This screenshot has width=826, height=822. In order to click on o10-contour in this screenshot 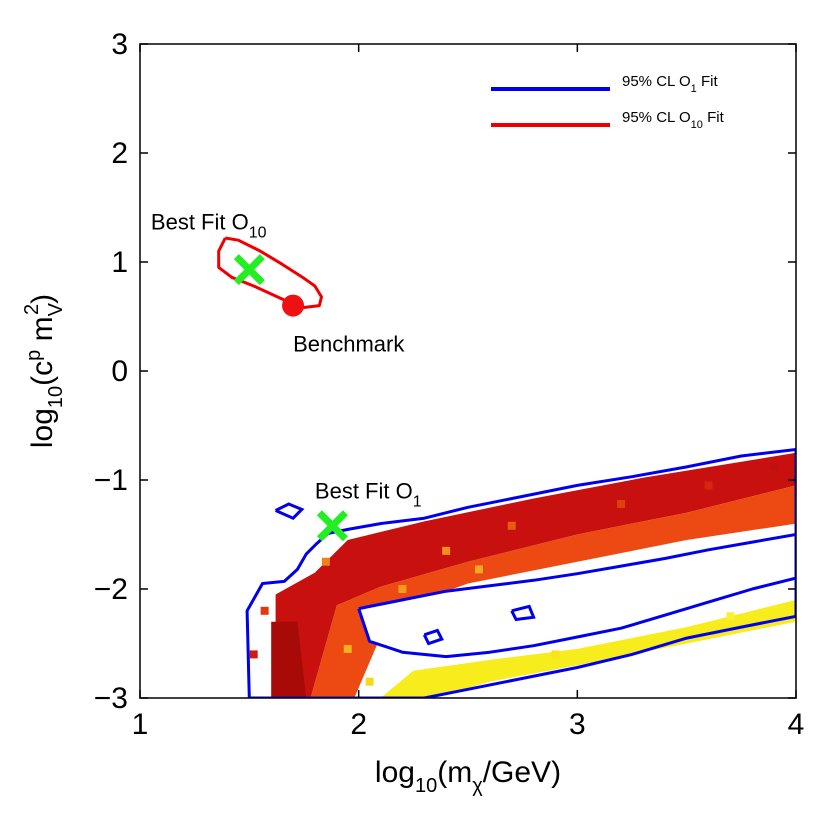, I will do `click(270, 273)`.